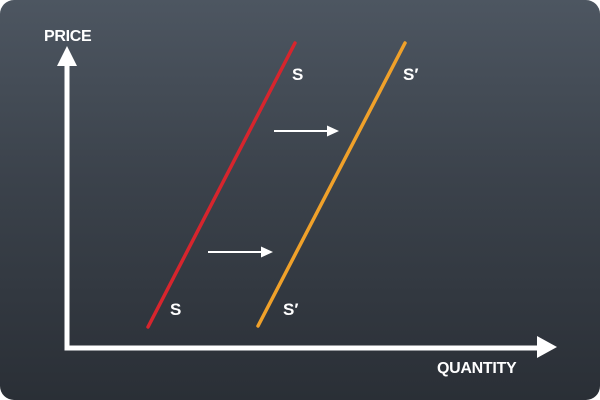 The height and width of the screenshot is (400, 600). Describe the element at coordinates (290, 309) in the screenshot. I see `supply-s-prime-bottom-label: S′` at that location.